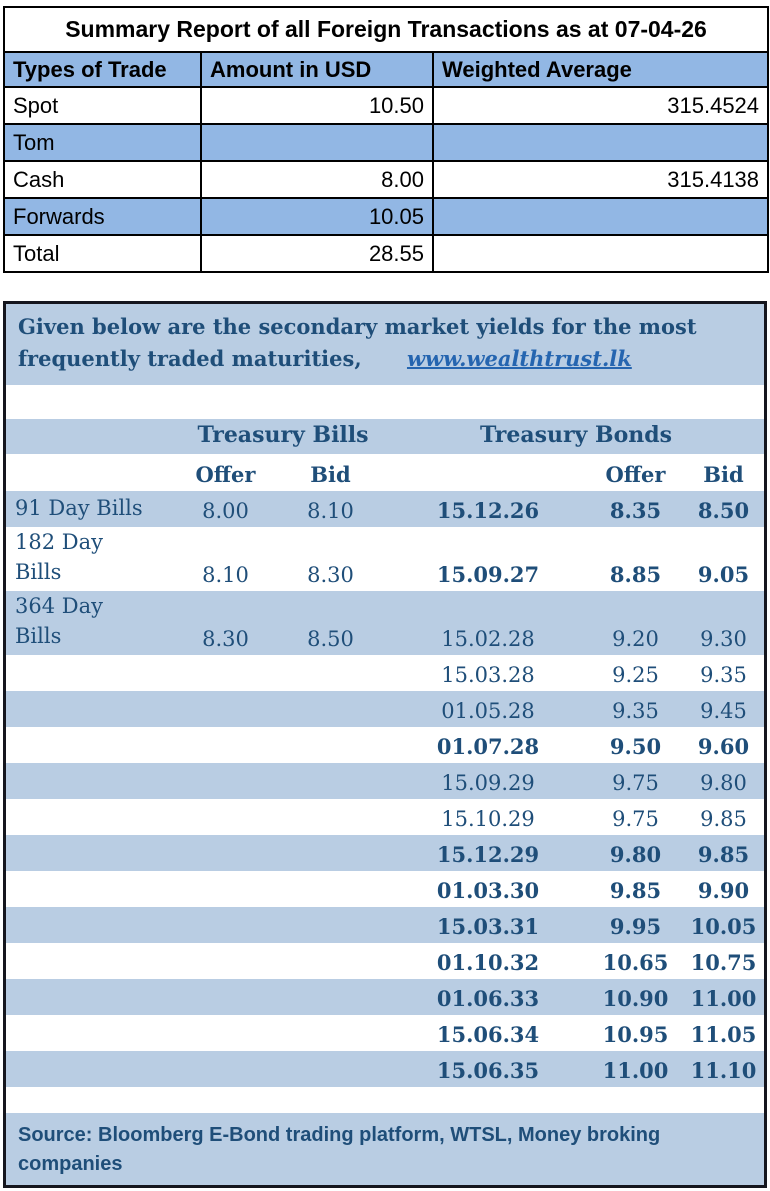 The width and height of the screenshot is (770, 1191). What do you see at coordinates (330, 475) in the screenshot?
I see `bills-bid-header: Bid` at bounding box center [330, 475].